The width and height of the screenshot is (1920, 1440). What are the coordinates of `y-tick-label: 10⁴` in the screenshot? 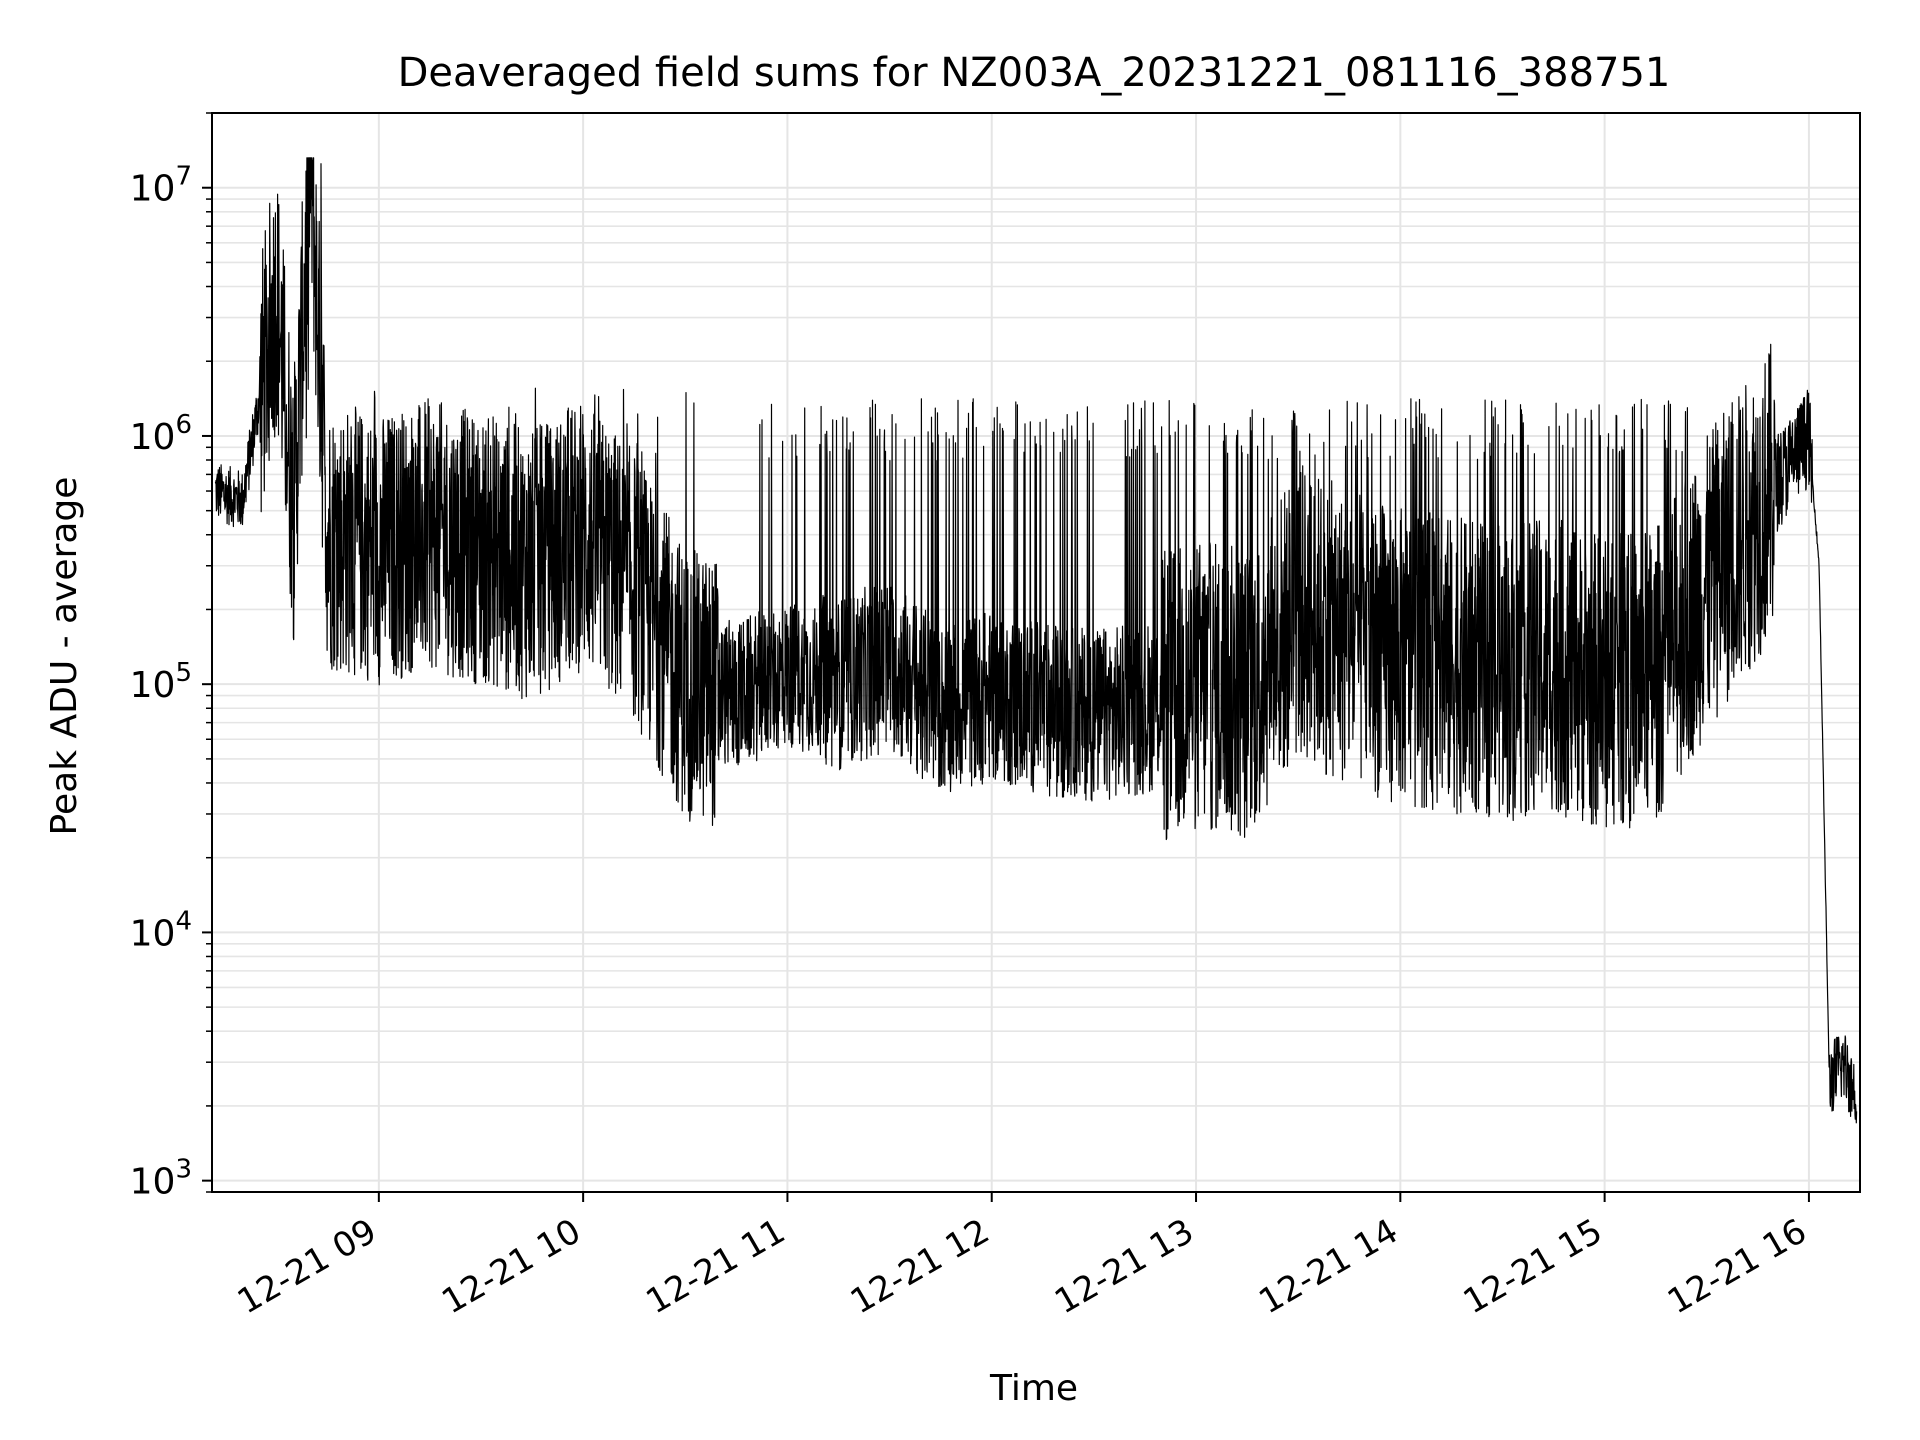 It's located at (161, 930).